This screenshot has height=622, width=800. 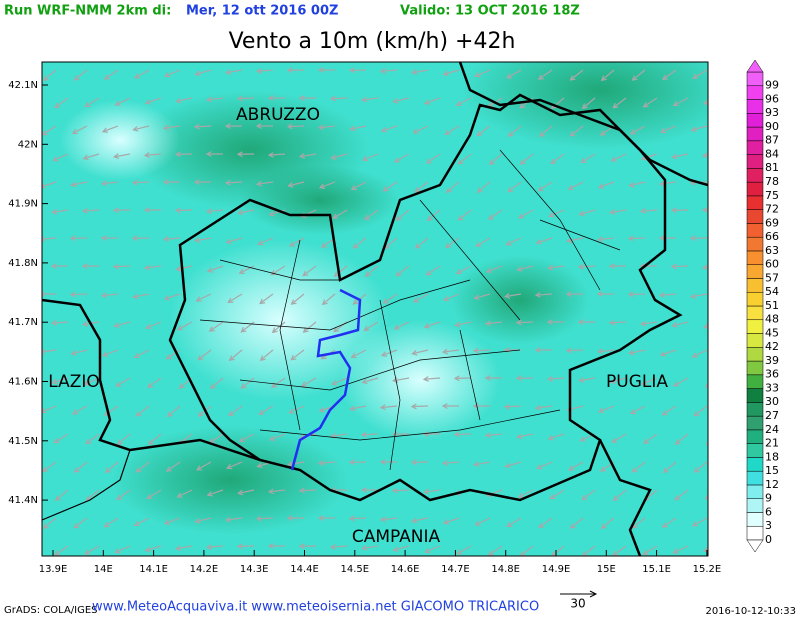 What do you see at coordinates (372, 41) in the screenshot?
I see `map-title: Vento a 10m (km/h) +42h` at bounding box center [372, 41].